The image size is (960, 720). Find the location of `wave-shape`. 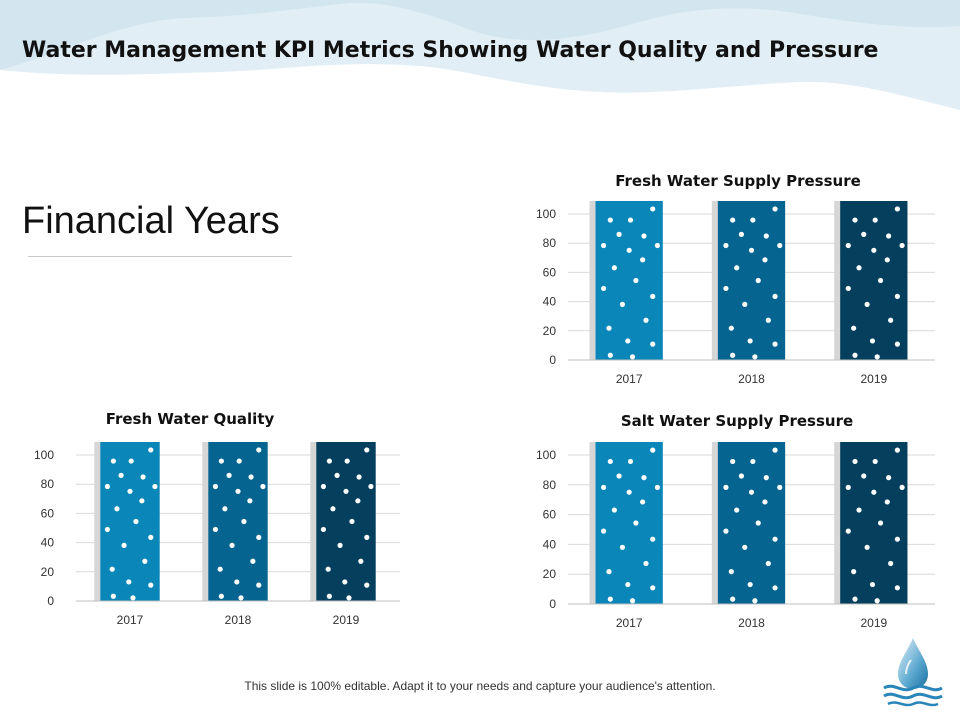

wave-shape is located at coordinates (480, 56).